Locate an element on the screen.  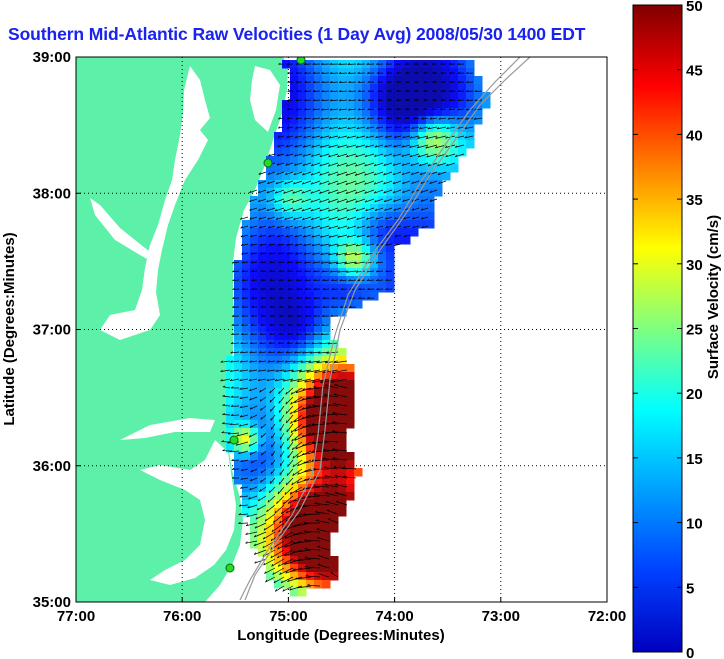
x-axis-label: Longitude (Degrees:Minutes) is located at coordinates (341, 635).